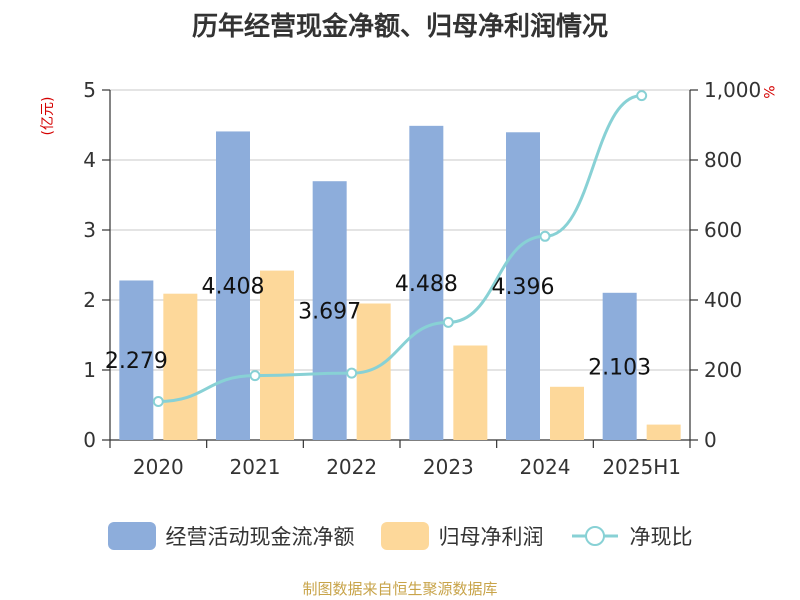 Image resolution: width=800 pixels, height=600 pixels. I want to click on left-tick-label: 3, so click(89, 230).